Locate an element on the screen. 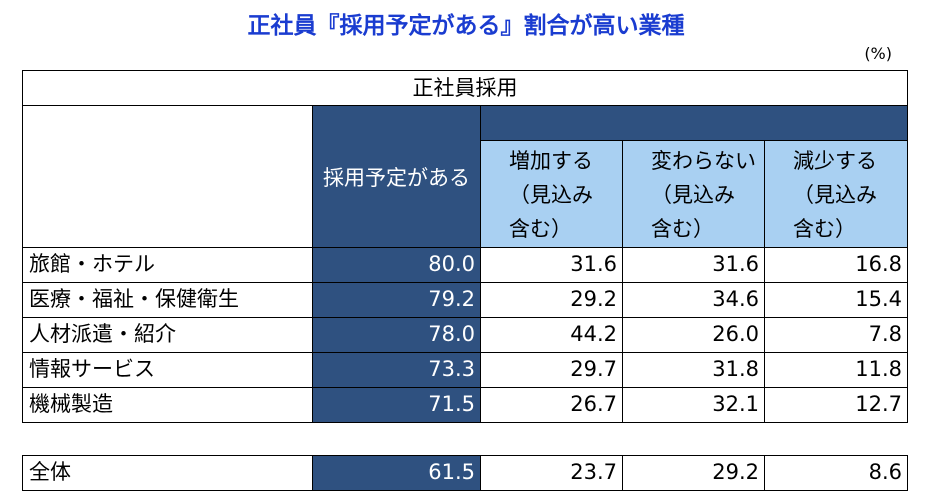 The height and width of the screenshot is (501, 932). row-label: 全体 is located at coordinates (167, 473).